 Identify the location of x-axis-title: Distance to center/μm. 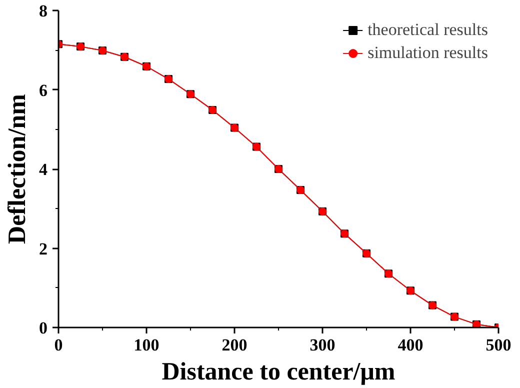
(279, 372).